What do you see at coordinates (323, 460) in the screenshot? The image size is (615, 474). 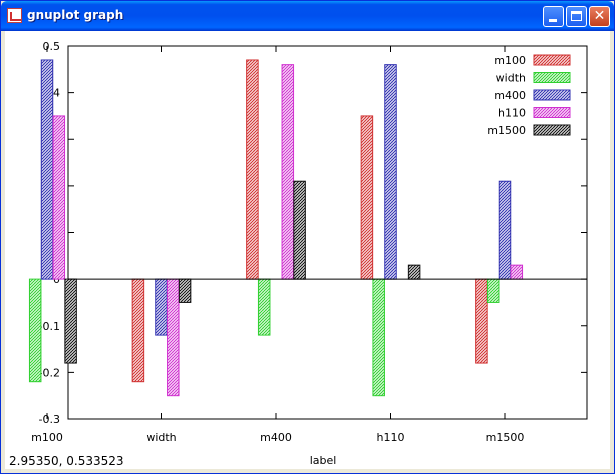 I see `x-axis-label: label` at bounding box center [323, 460].